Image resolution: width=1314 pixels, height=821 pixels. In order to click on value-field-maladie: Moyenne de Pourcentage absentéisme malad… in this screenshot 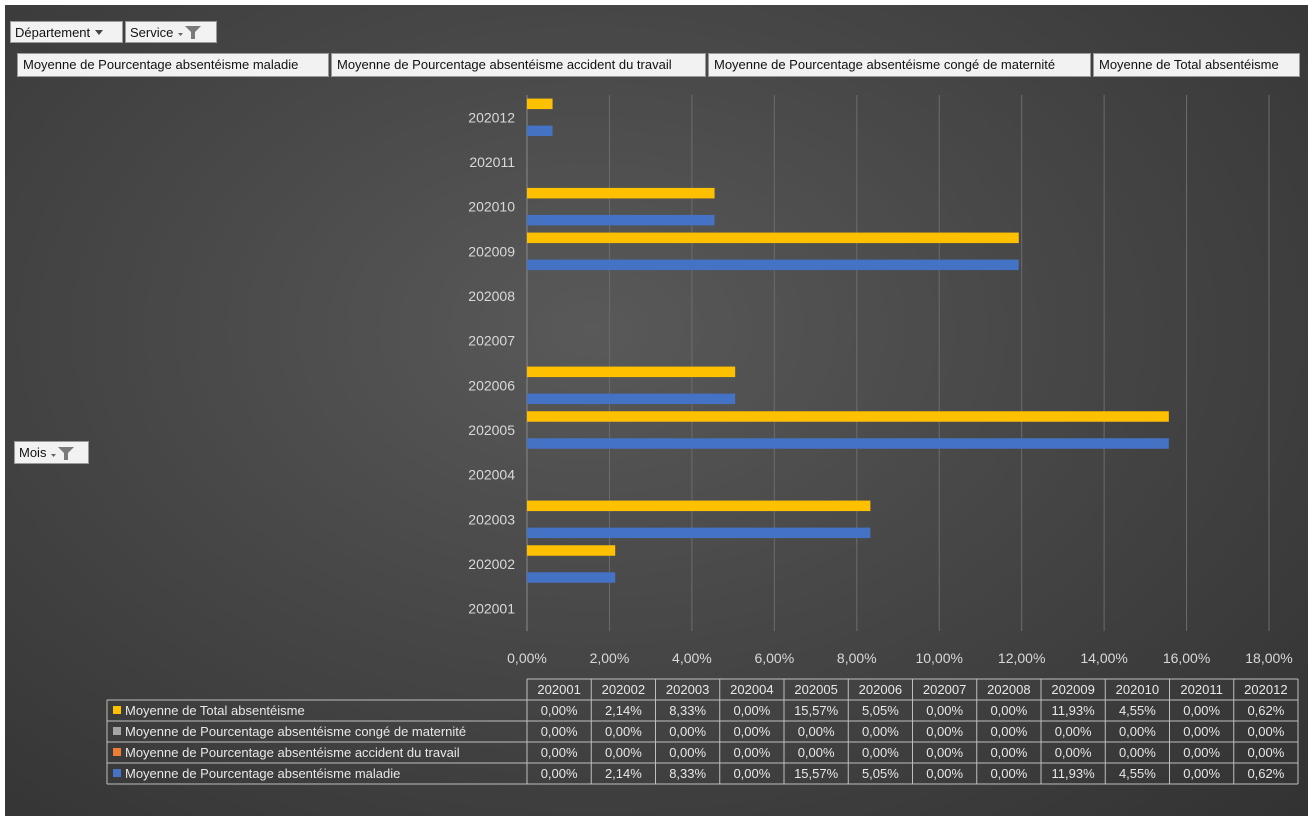, I will do `click(173, 65)`.